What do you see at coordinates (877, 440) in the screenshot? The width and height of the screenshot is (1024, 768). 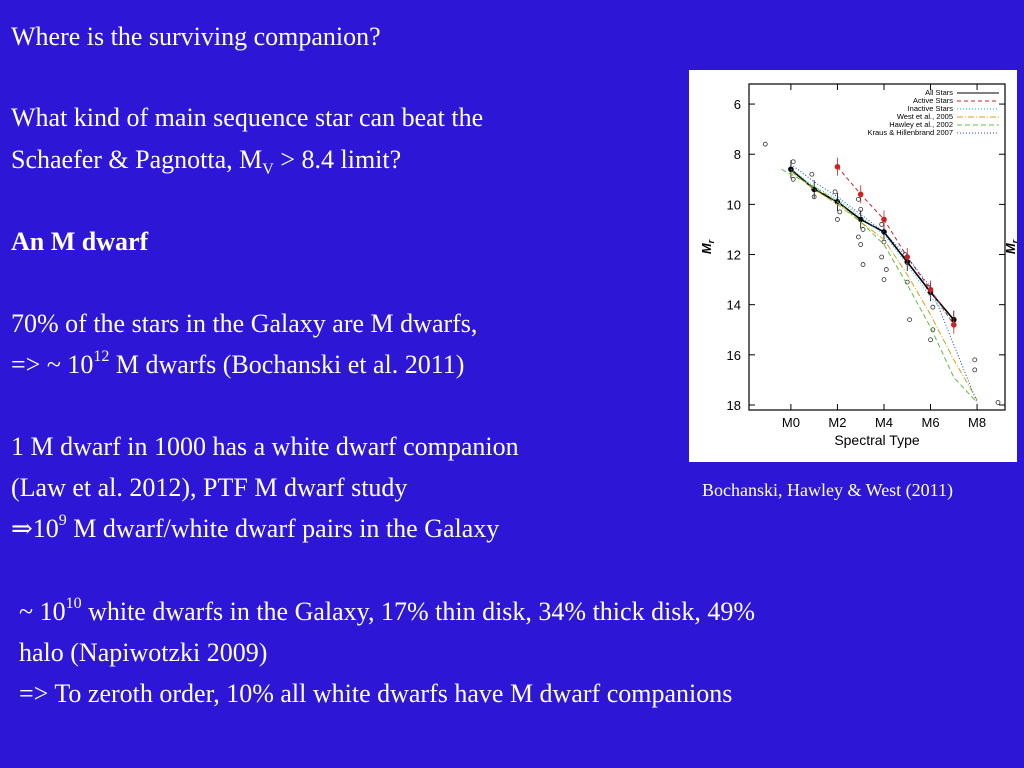 I see `x-axis-label: Spectral Type` at bounding box center [877, 440].